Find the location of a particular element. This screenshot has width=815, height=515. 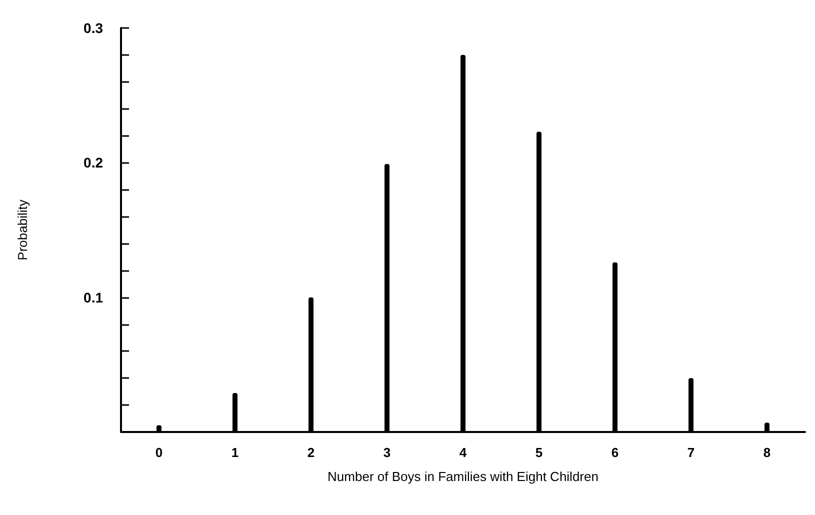

y-tick-label: 0.1 is located at coordinates (94, 297).